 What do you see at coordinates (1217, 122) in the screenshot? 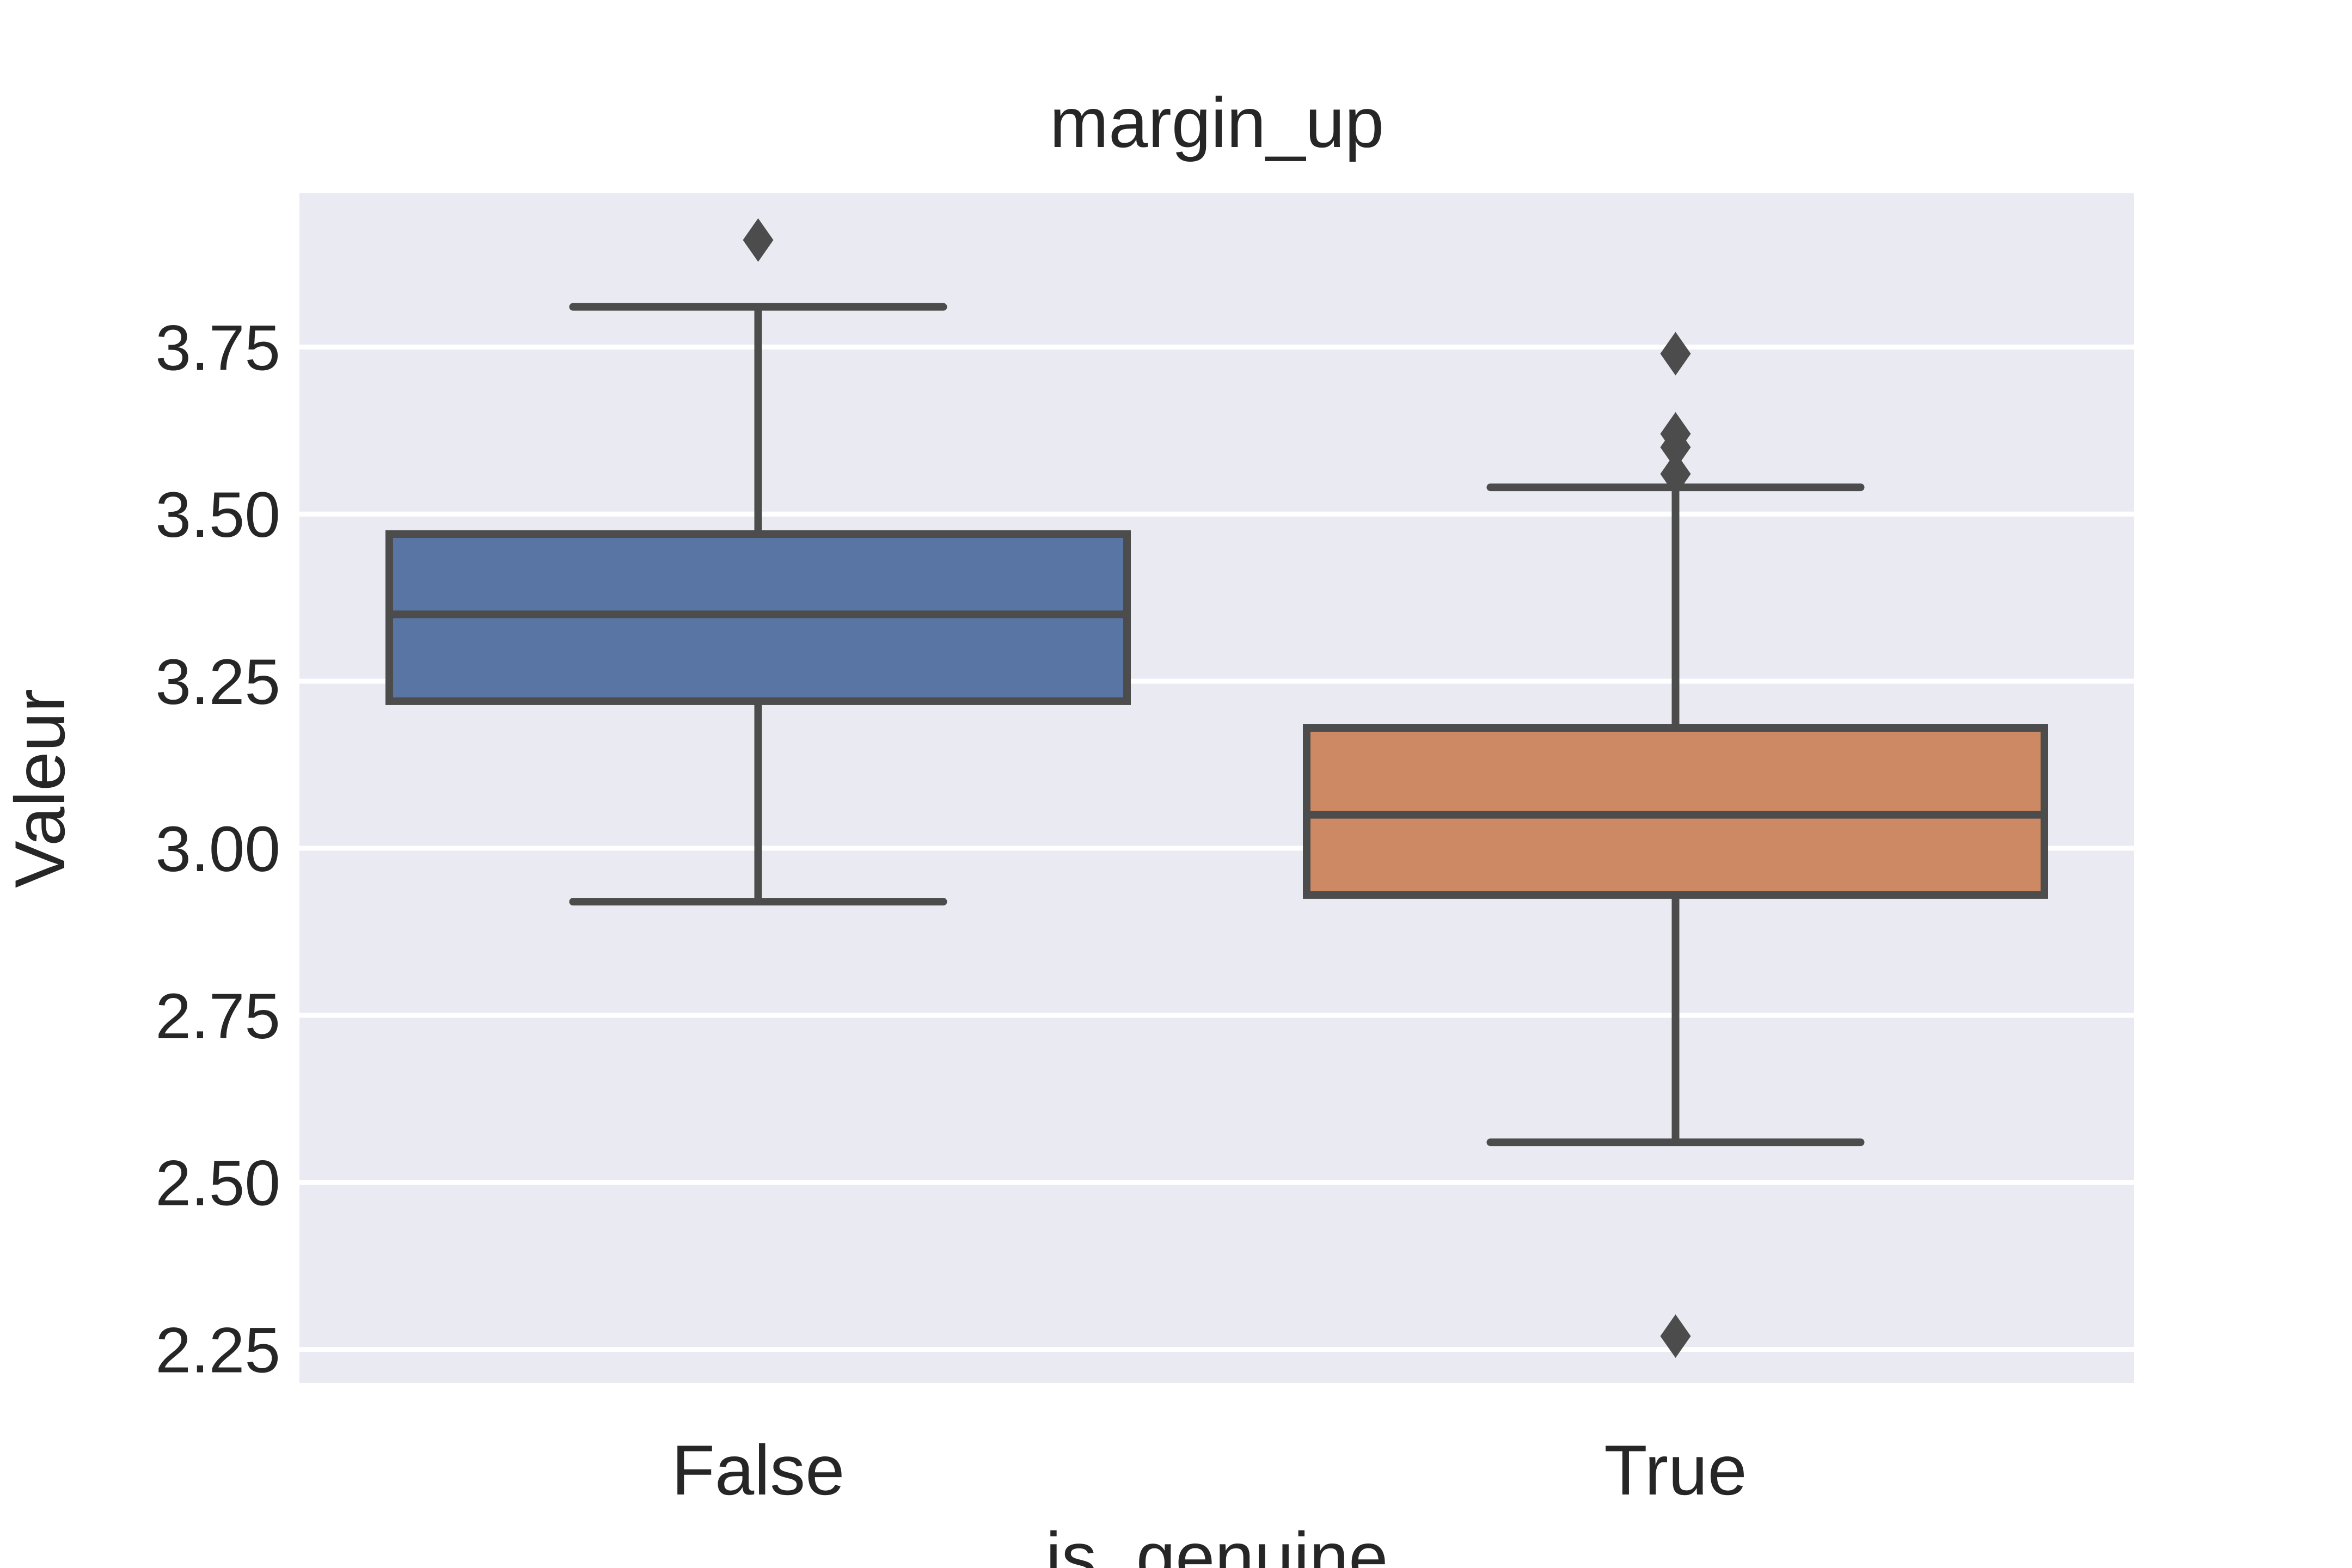
I see `chart-title: margin_up` at bounding box center [1217, 122].